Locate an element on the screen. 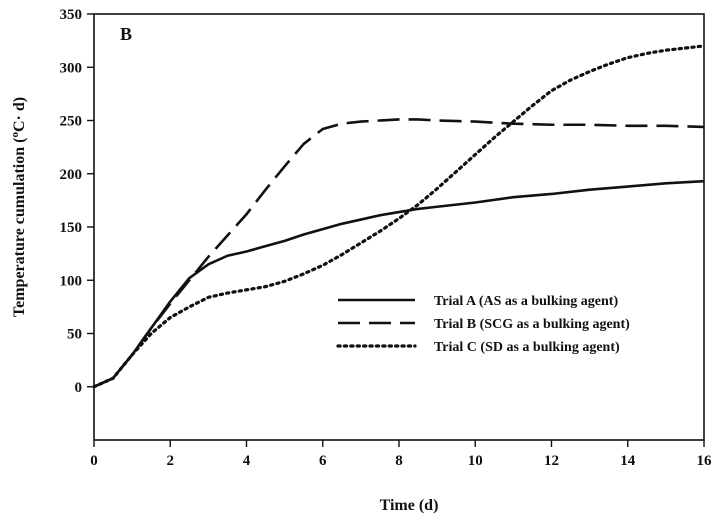  y-axis-title: Temperature cumulation (oC· d) is located at coordinates (18, 207).